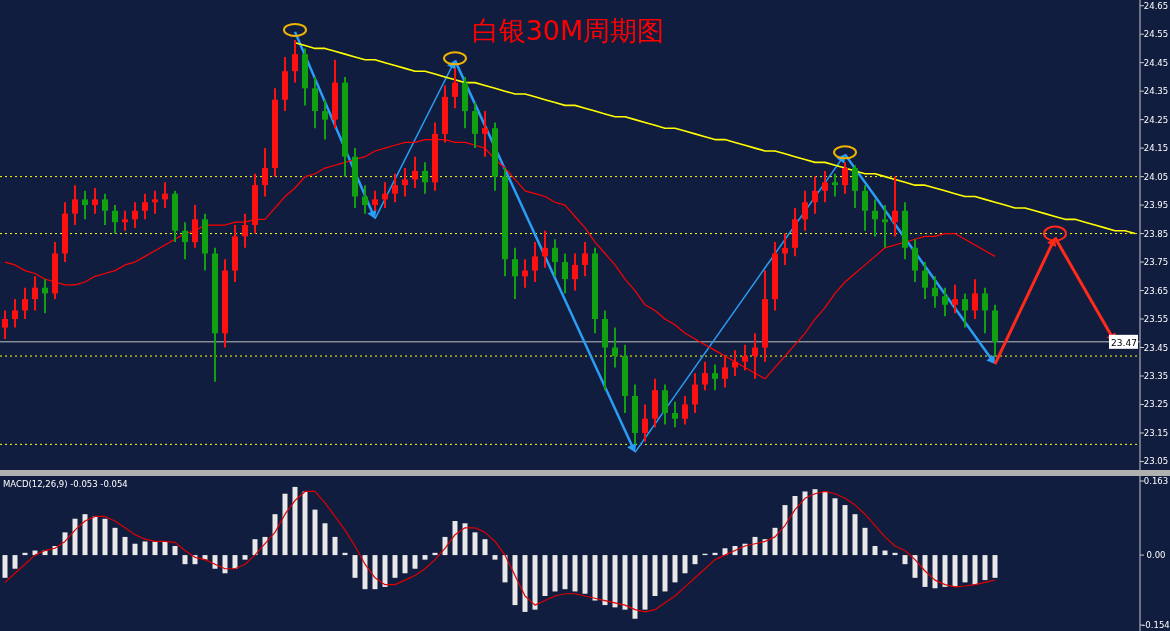 This screenshot has height=631, width=1170. Describe the element at coordinates (1156, 176) in the screenshot. I see `y-tick-label: 24.05` at that location.